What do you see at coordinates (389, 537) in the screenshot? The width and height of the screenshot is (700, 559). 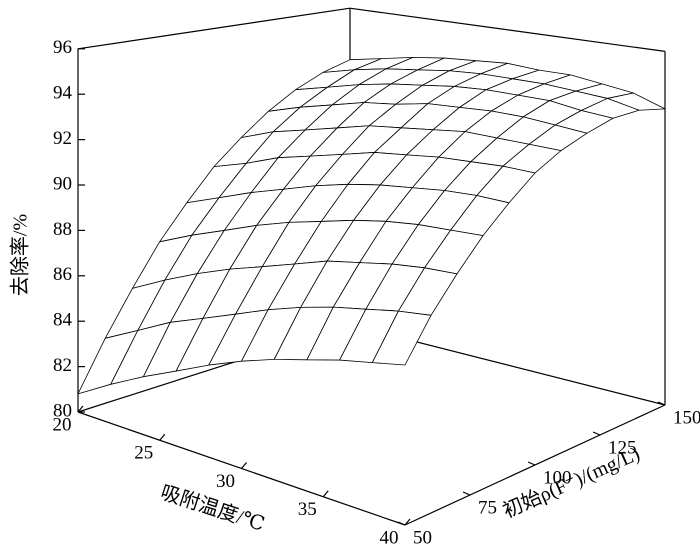 I see `x-tick-label: 40` at bounding box center [389, 537].